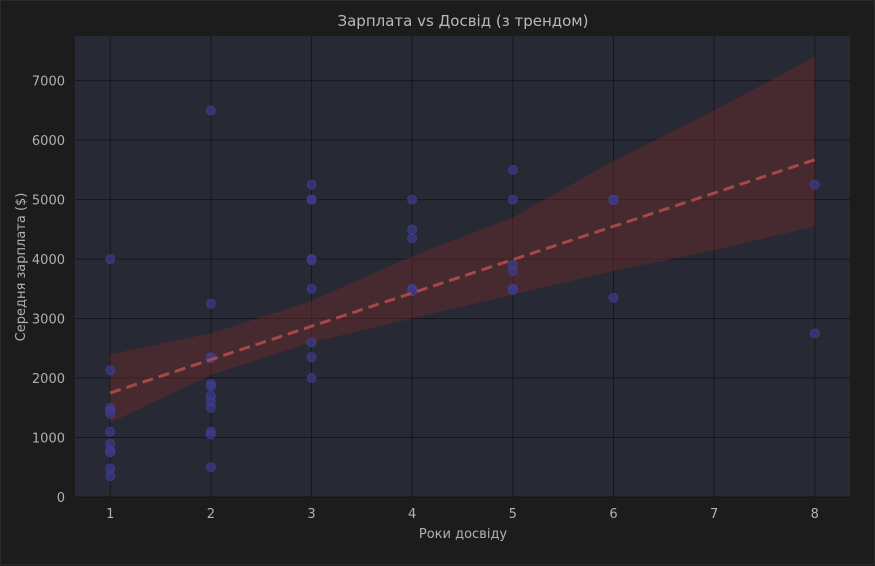  I want to click on y-tick-label: 4000, so click(48, 260).